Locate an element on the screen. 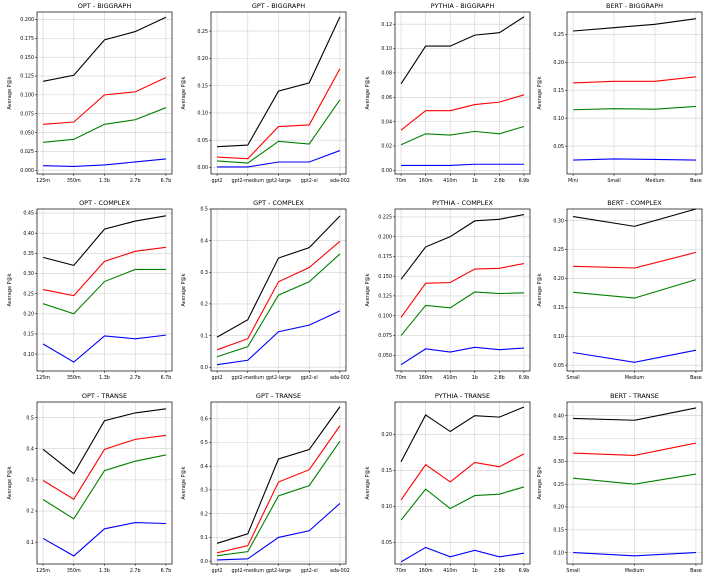  y-tick-label: 0.1 is located at coordinates (30, 543).